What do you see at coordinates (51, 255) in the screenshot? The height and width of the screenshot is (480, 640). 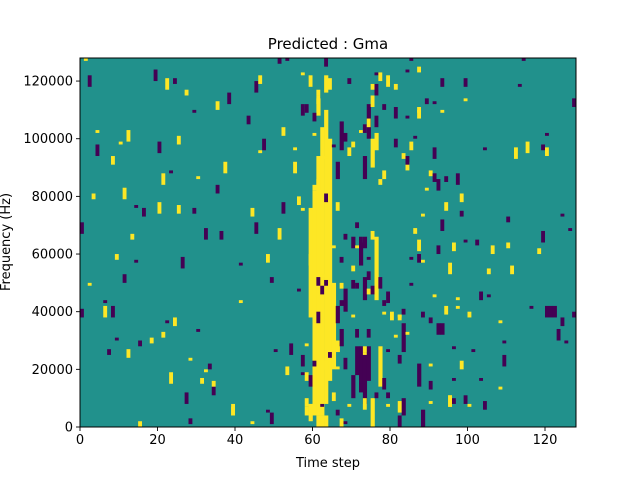 I see `y-axis: 0 20000 40000 60000 80000 100000 120000` at bounding box center [51, 255].